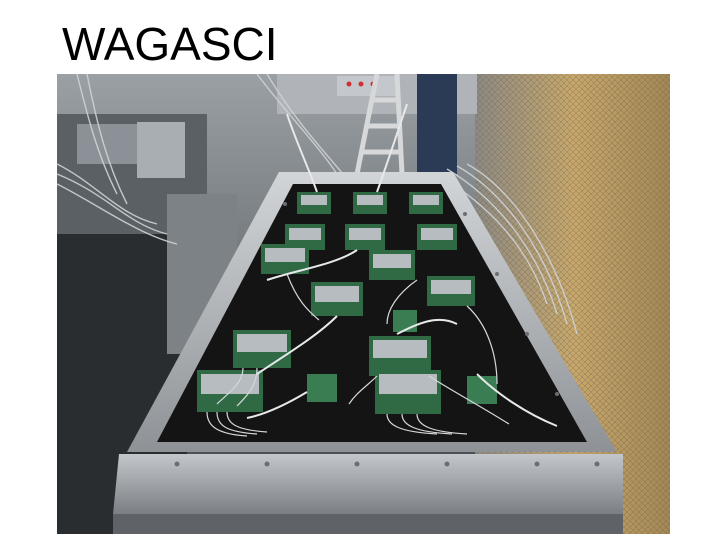 This screenshot has width=720, height=540. I want to click on person, so click(437, 124).